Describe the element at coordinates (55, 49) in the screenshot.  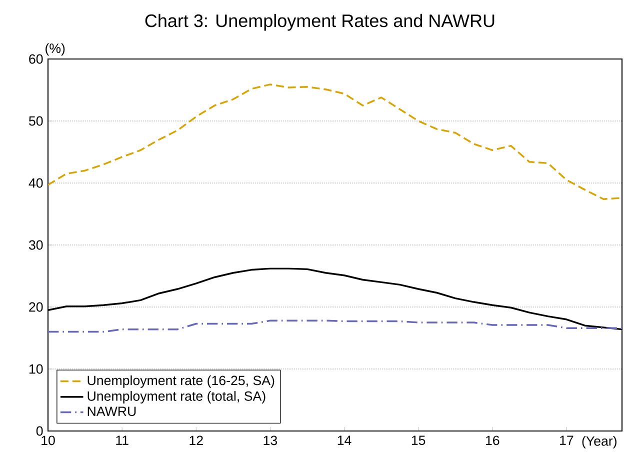
I see `y-axis-title: (%)` at that location.